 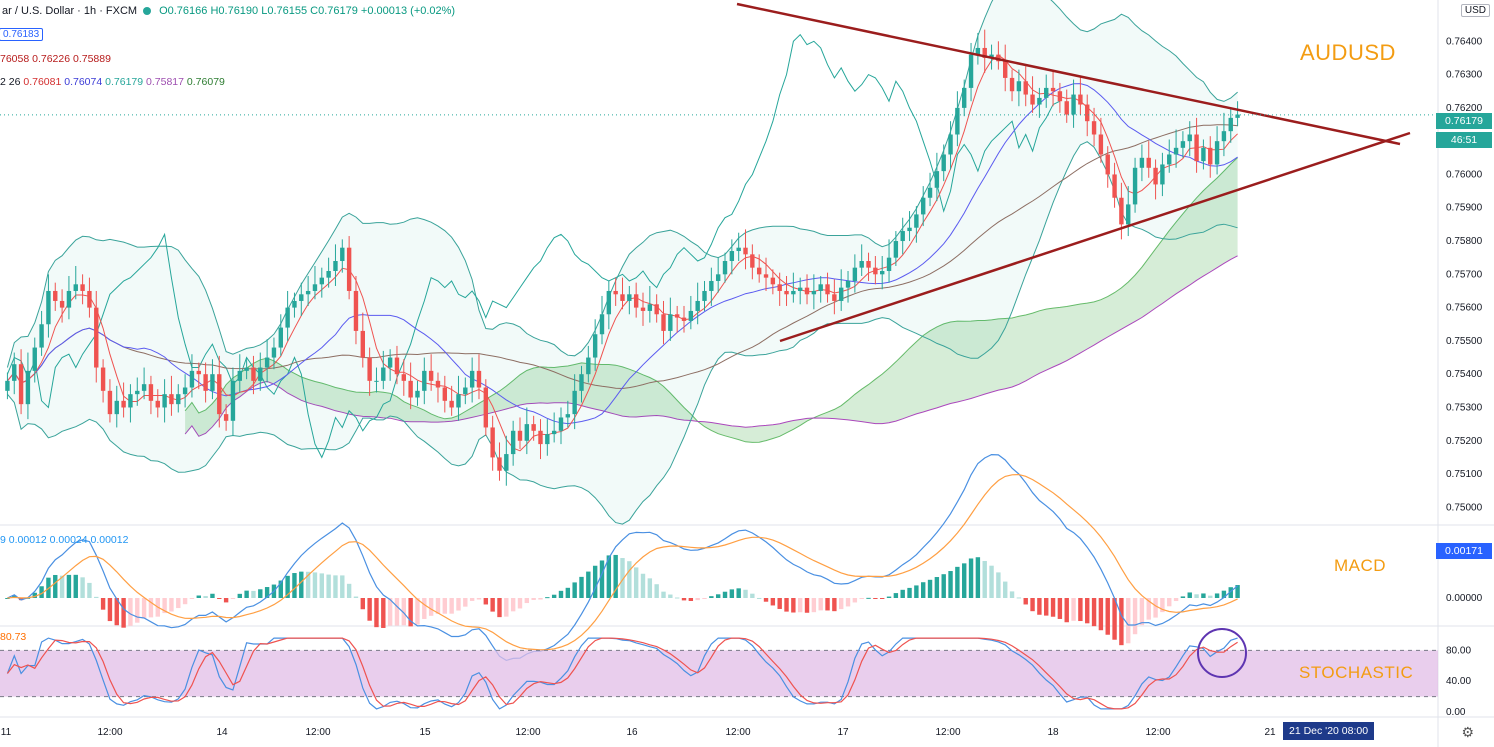 I want to click on symbol-title: ar / U.S. Dollar · 1h · FXCM, so click(x=70, y=11).